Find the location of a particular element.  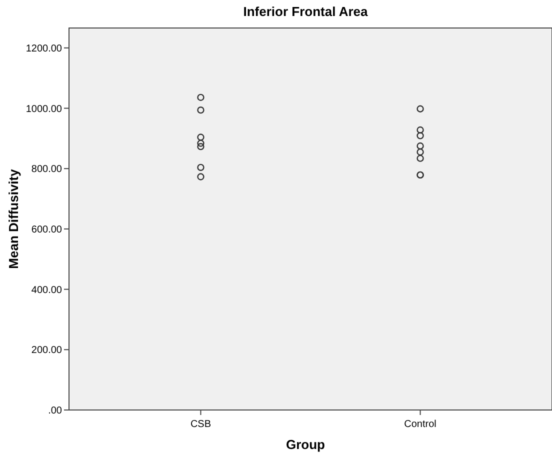

y-tick-label: 600.00 is located at coordinates (46, 230).